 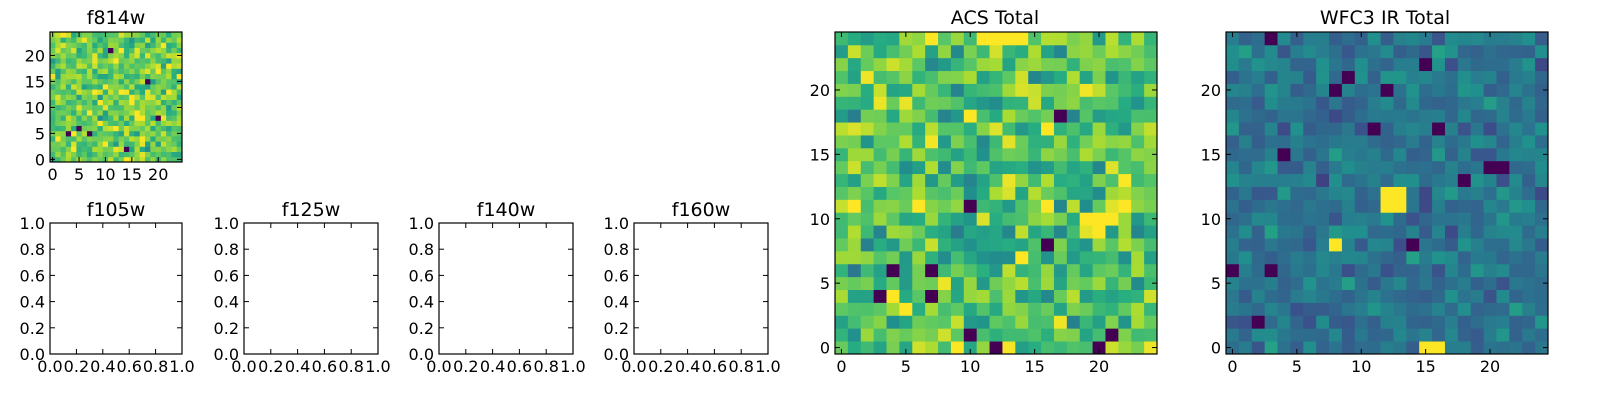 What do you see at coordinates (616, 302) in the screenshot?
I see `y-tick-label: 0.4` at bounding box center [616, 302].